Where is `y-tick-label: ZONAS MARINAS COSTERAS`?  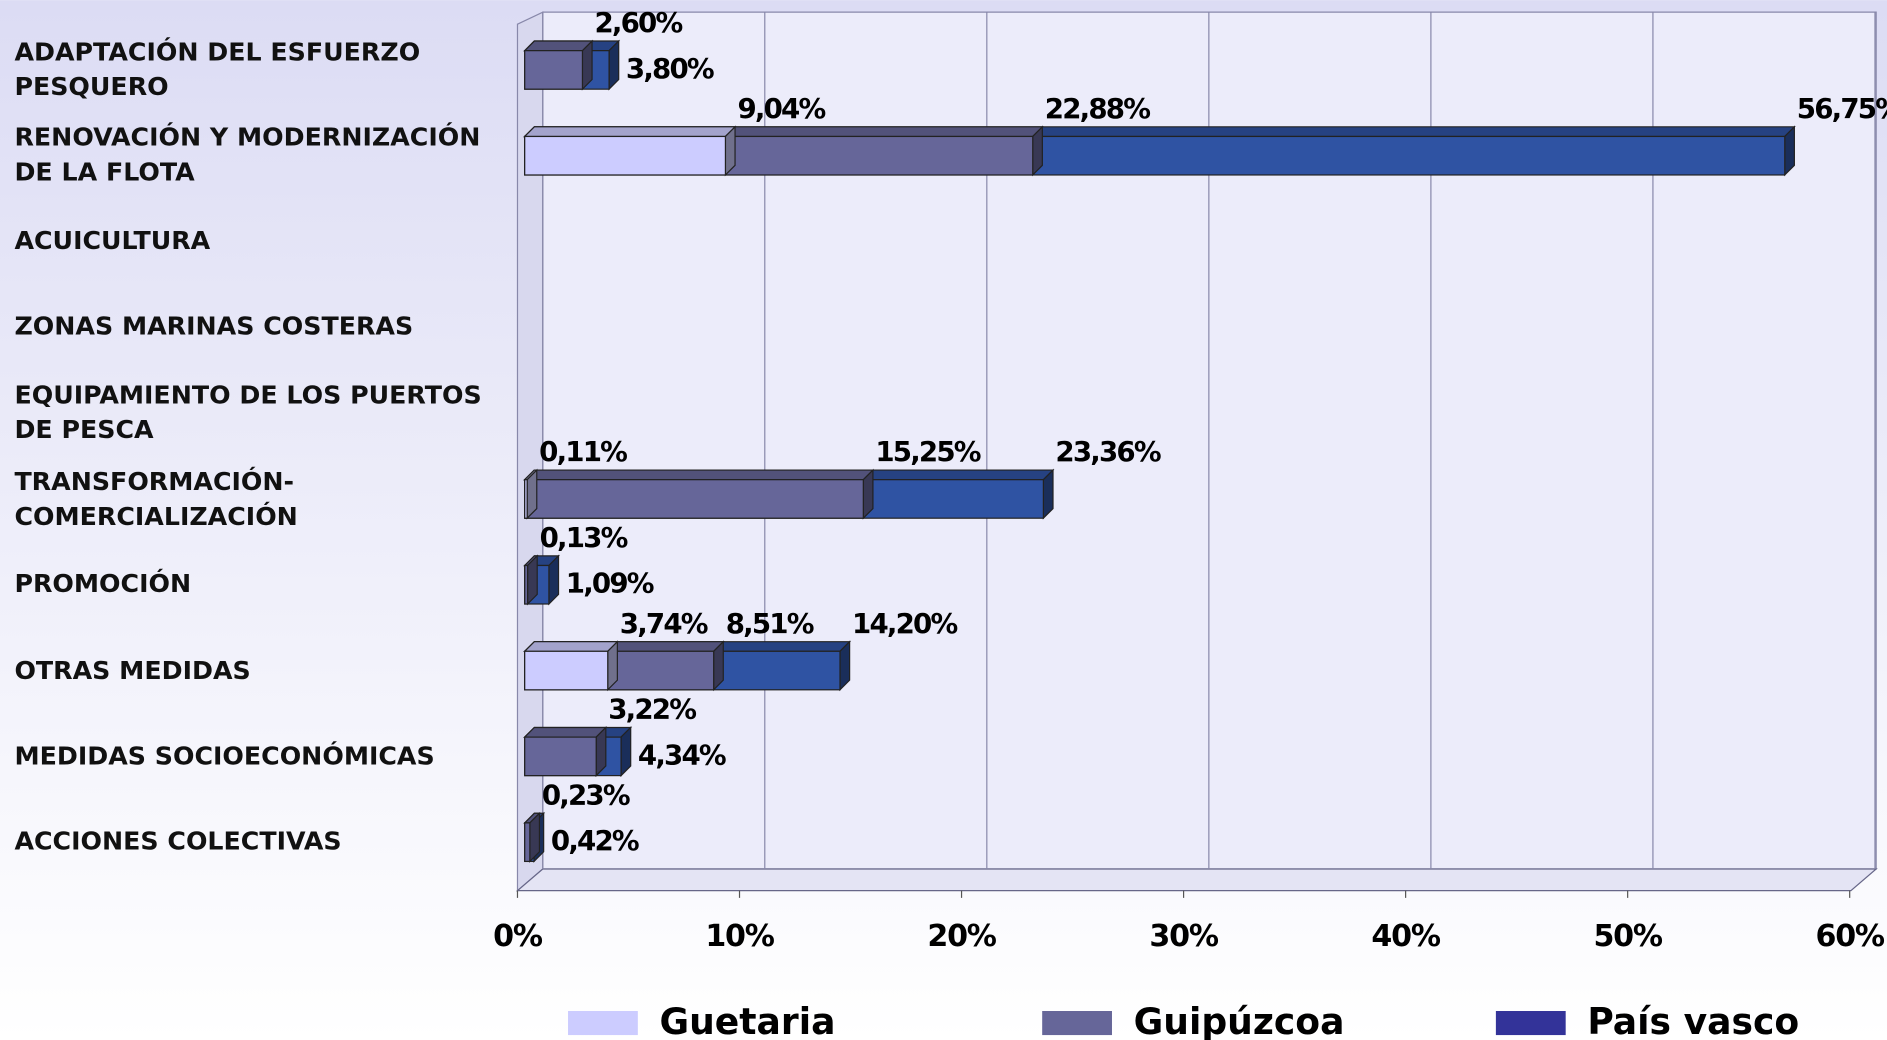 y-tick-label: ZONAS MARINAS COSTERAS is located at coordinates (214, 327).